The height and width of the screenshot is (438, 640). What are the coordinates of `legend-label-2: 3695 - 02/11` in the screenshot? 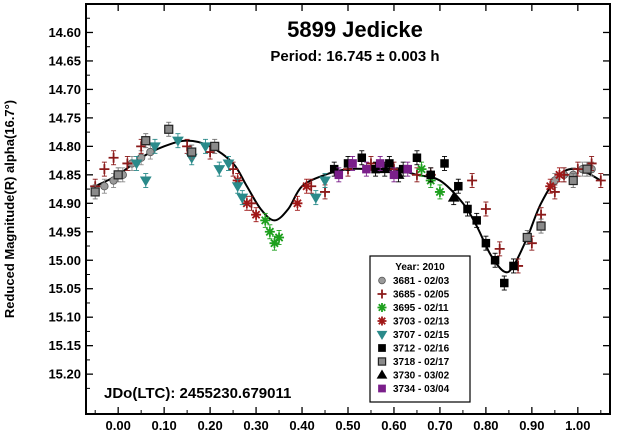 It's located at (421, 308).